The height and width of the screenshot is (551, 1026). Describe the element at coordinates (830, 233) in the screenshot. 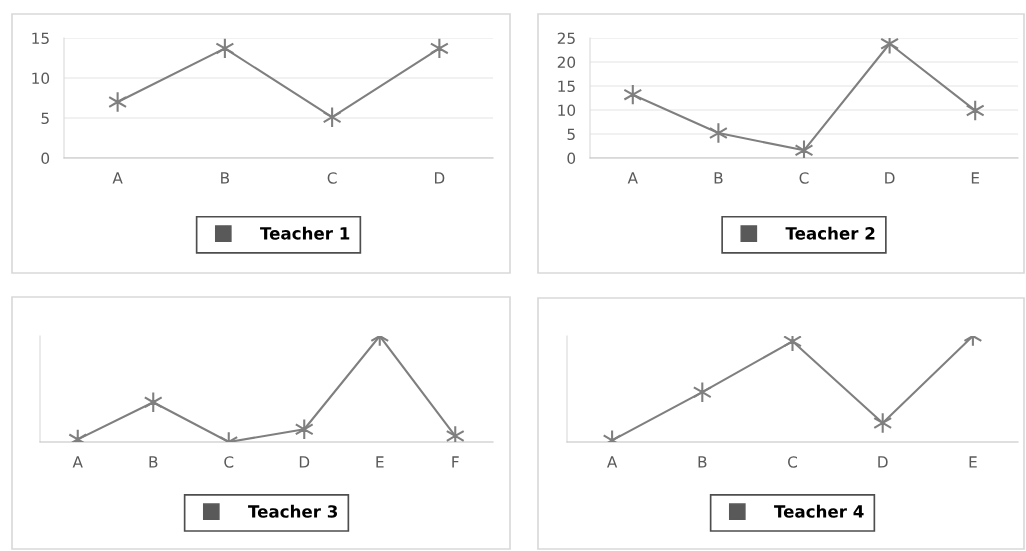

I see `text: Teacher 2` at that location.